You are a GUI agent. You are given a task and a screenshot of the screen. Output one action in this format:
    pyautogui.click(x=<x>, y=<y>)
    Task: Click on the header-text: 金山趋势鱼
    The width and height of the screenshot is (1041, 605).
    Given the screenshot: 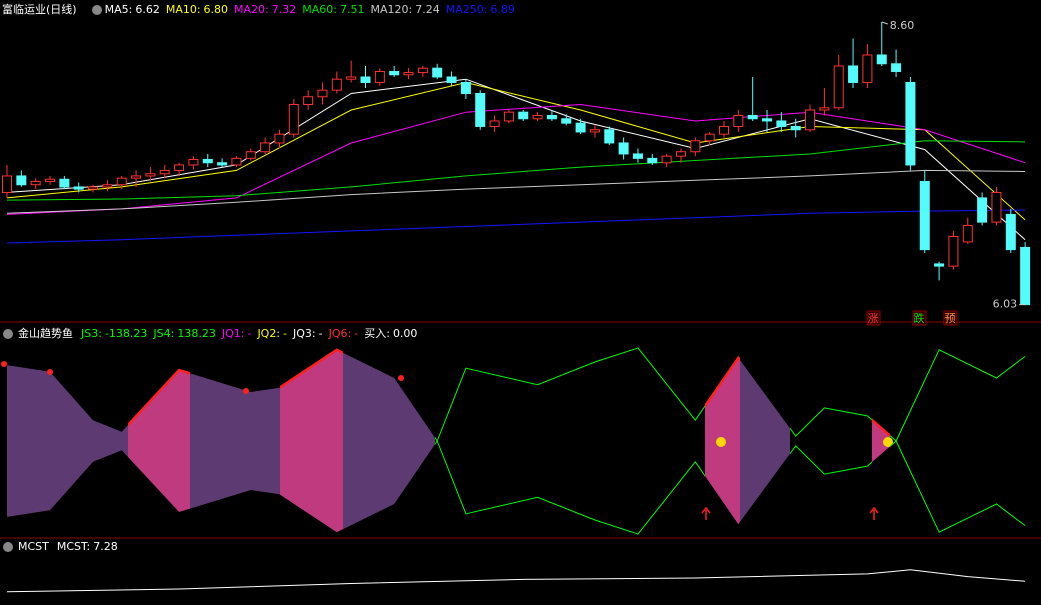 What is the action you would take?
    pyautogui.click(x=45, y=333)
    